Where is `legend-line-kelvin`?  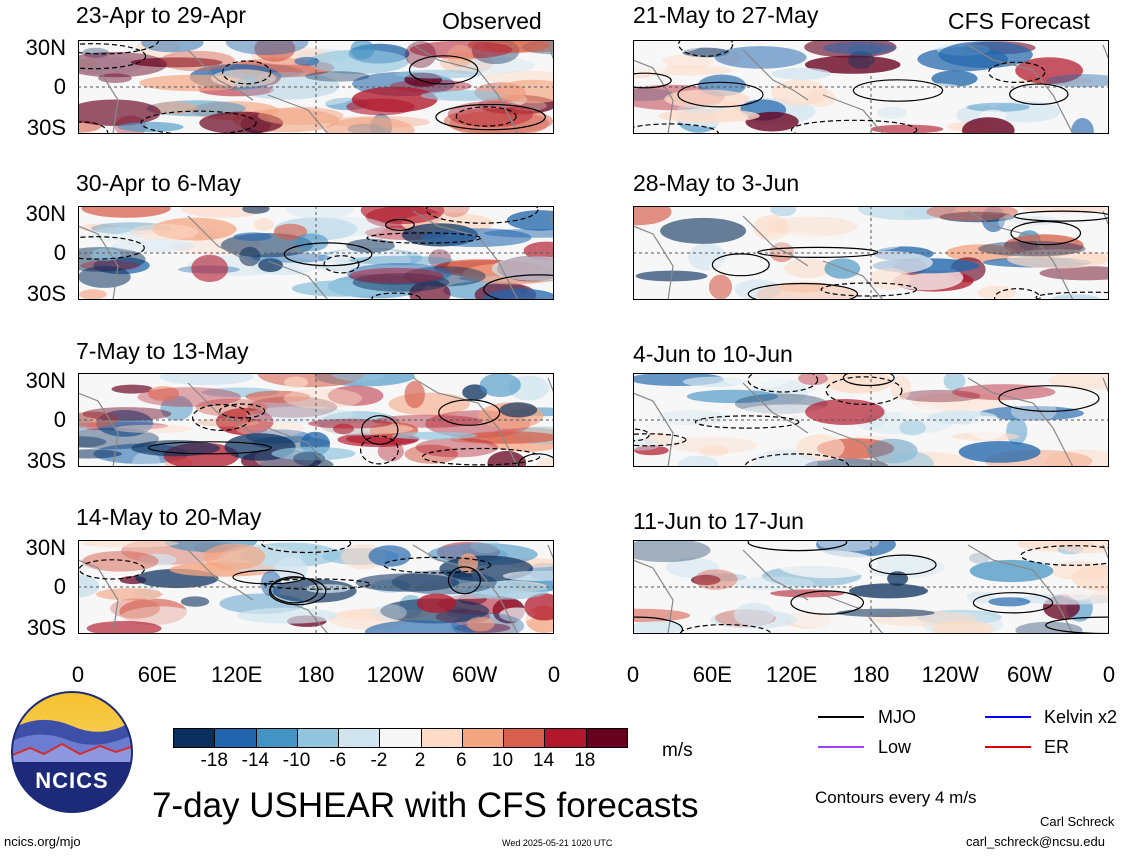
legend-line-kelvin is located at coordinates (1008, 717).